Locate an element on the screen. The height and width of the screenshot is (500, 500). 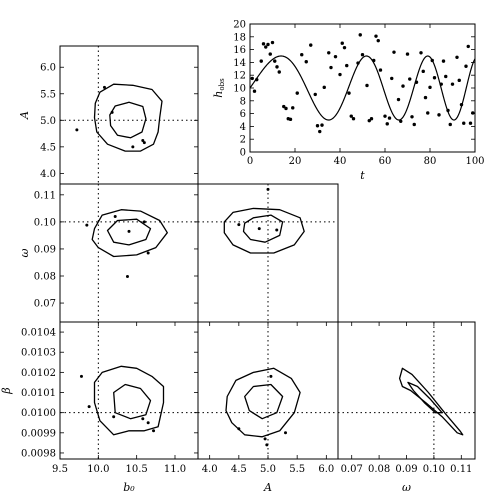
panel-A-beta: 4.0 4.5 5.0 5.5 6.0 A is located at coordinates (268, 407).